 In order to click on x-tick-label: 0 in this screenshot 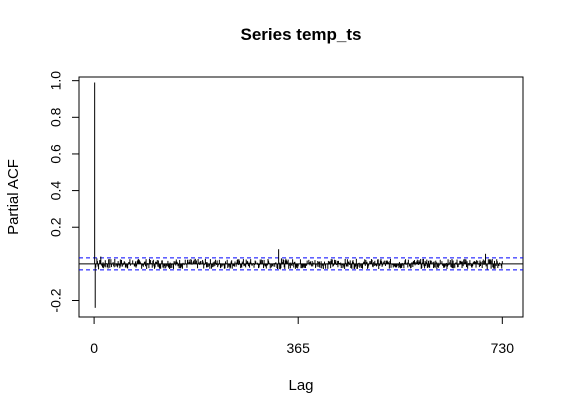, I will do `click(94, 348)`.